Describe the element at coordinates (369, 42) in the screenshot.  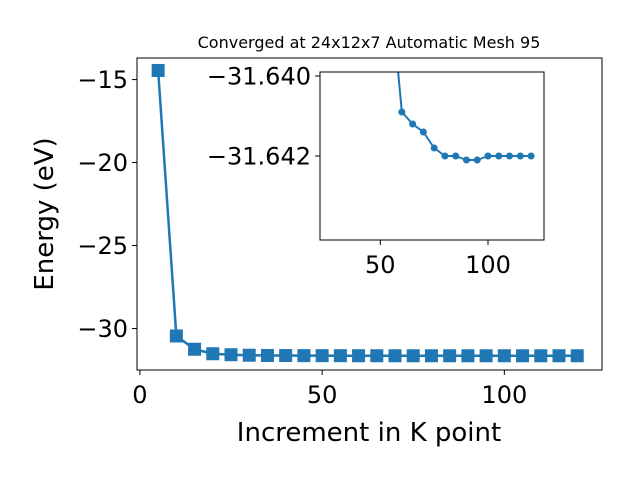
I see `chart-title: Converged at 24x12x7 Automatic Mesh 95` at that location.